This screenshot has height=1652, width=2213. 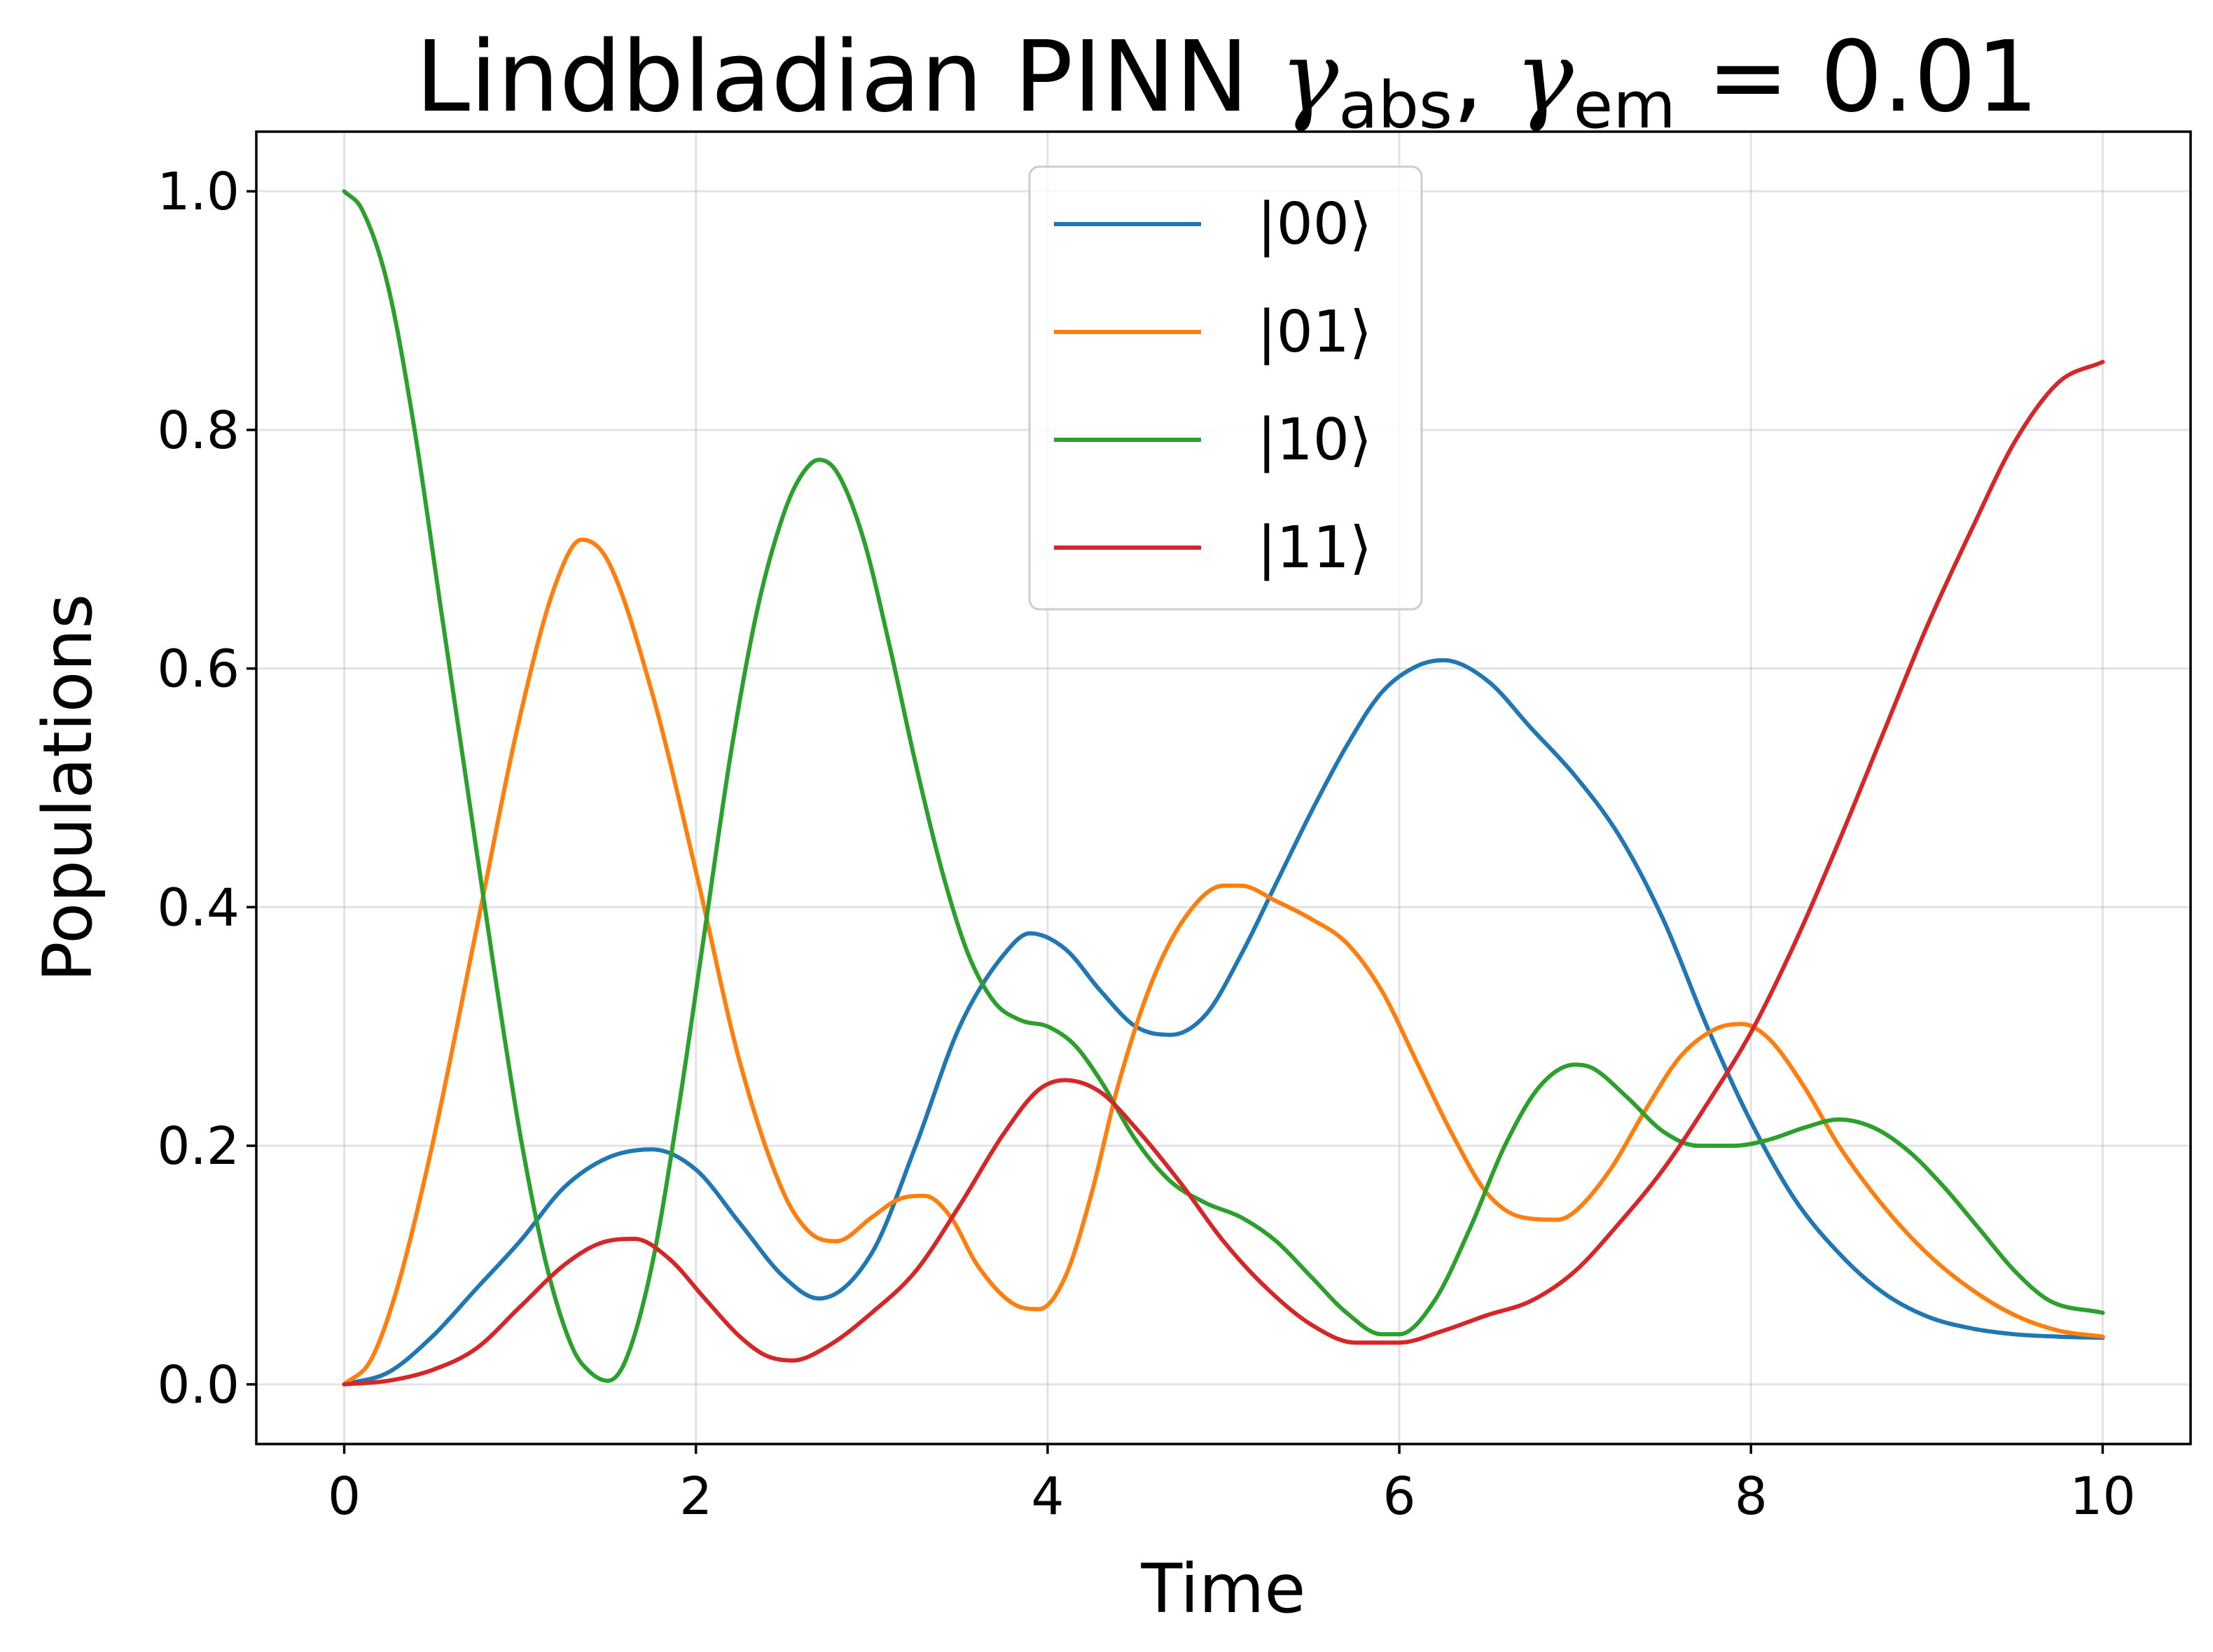 What do you see at coordinates (198, 907) in the screenshot?
I see `y-tick-label: 0.4` at bounding box center [198, 907].